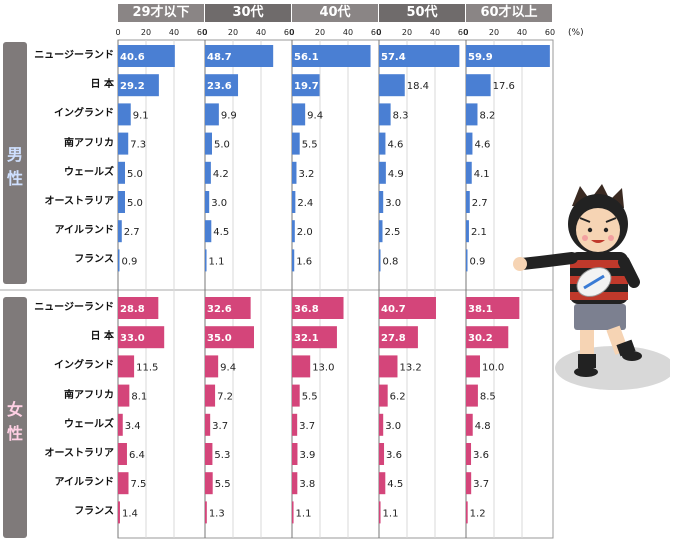 The image size is (700, 544). What do you see at coordinates (94, 512) in the screenshot?
I see `category-label: フランス` at bounding box center [94, 512].